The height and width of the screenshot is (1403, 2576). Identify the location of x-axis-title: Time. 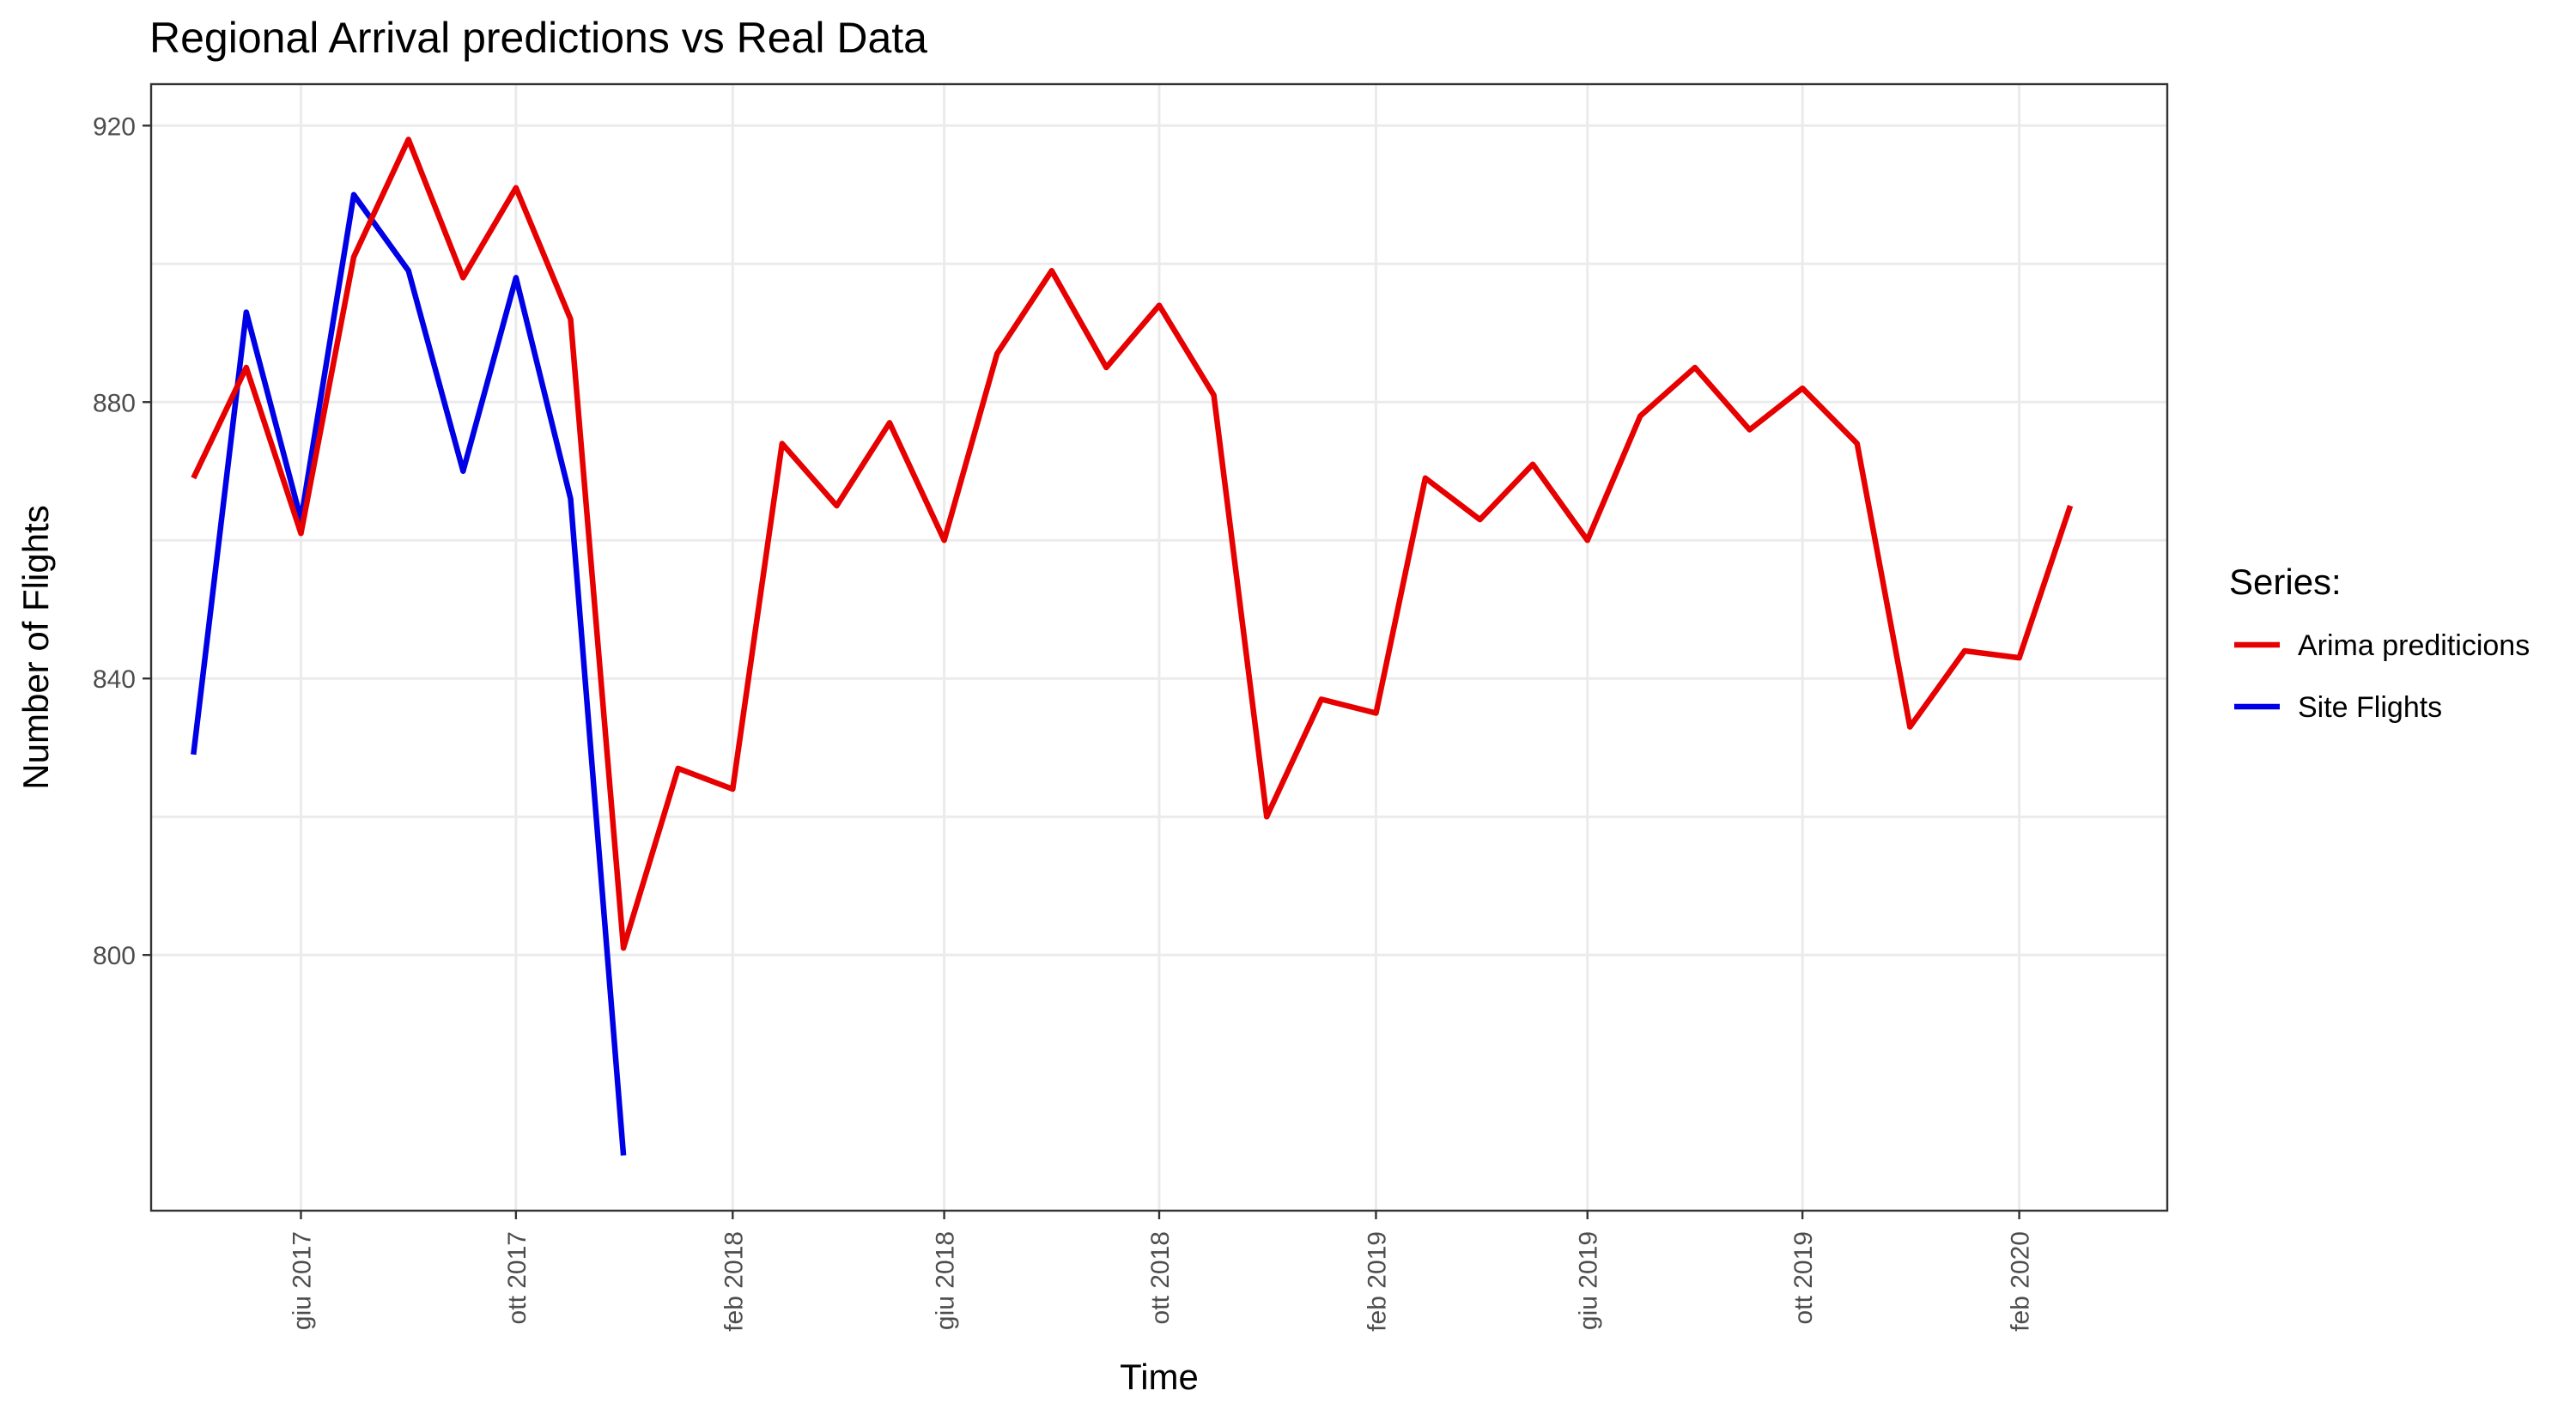
(1159, 1377).